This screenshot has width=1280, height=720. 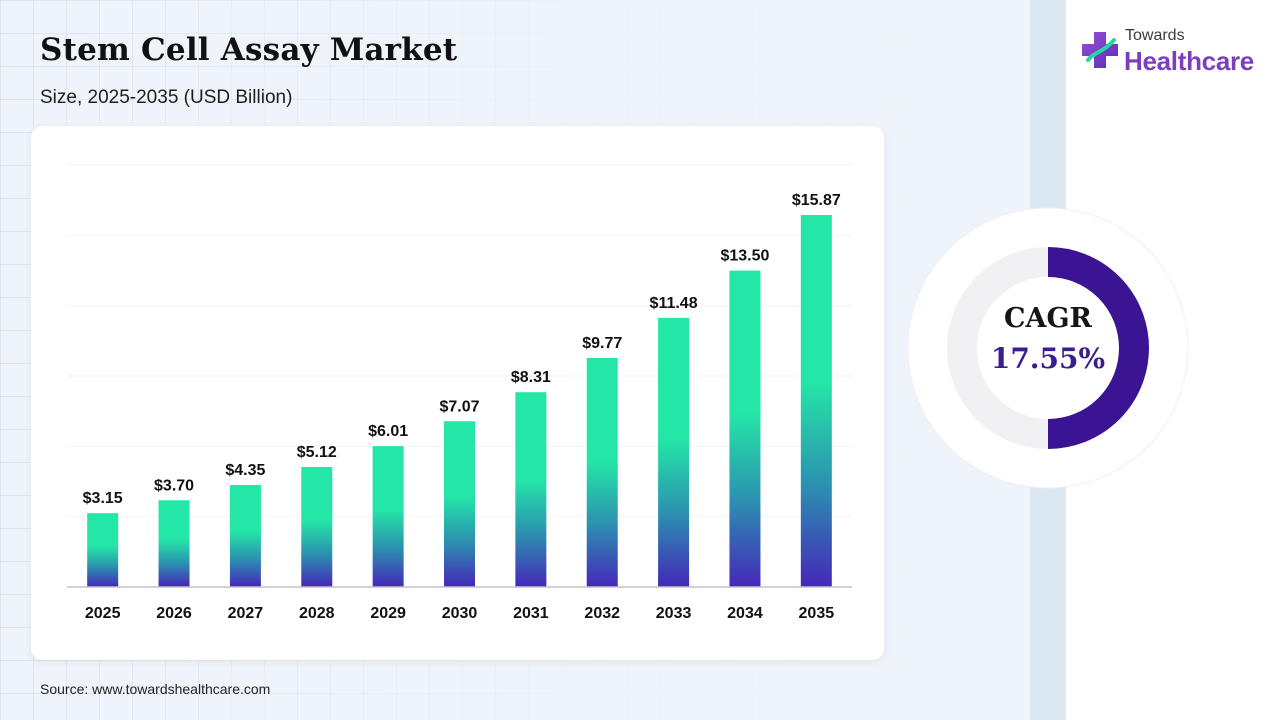 What do you see at coordinates (317, 452) in the screenshot?
I see `data-label-2028: $5.12` at bounding box center [317, 452].